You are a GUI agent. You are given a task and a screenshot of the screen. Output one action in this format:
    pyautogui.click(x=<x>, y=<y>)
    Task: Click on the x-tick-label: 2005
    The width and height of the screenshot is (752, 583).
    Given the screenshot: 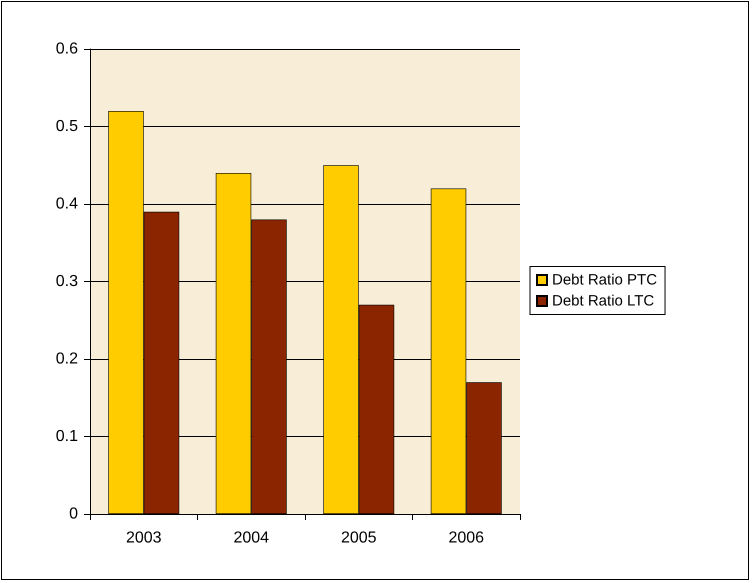 What is the action you would take?
    pyautogui.click(x=358, y=538)
    